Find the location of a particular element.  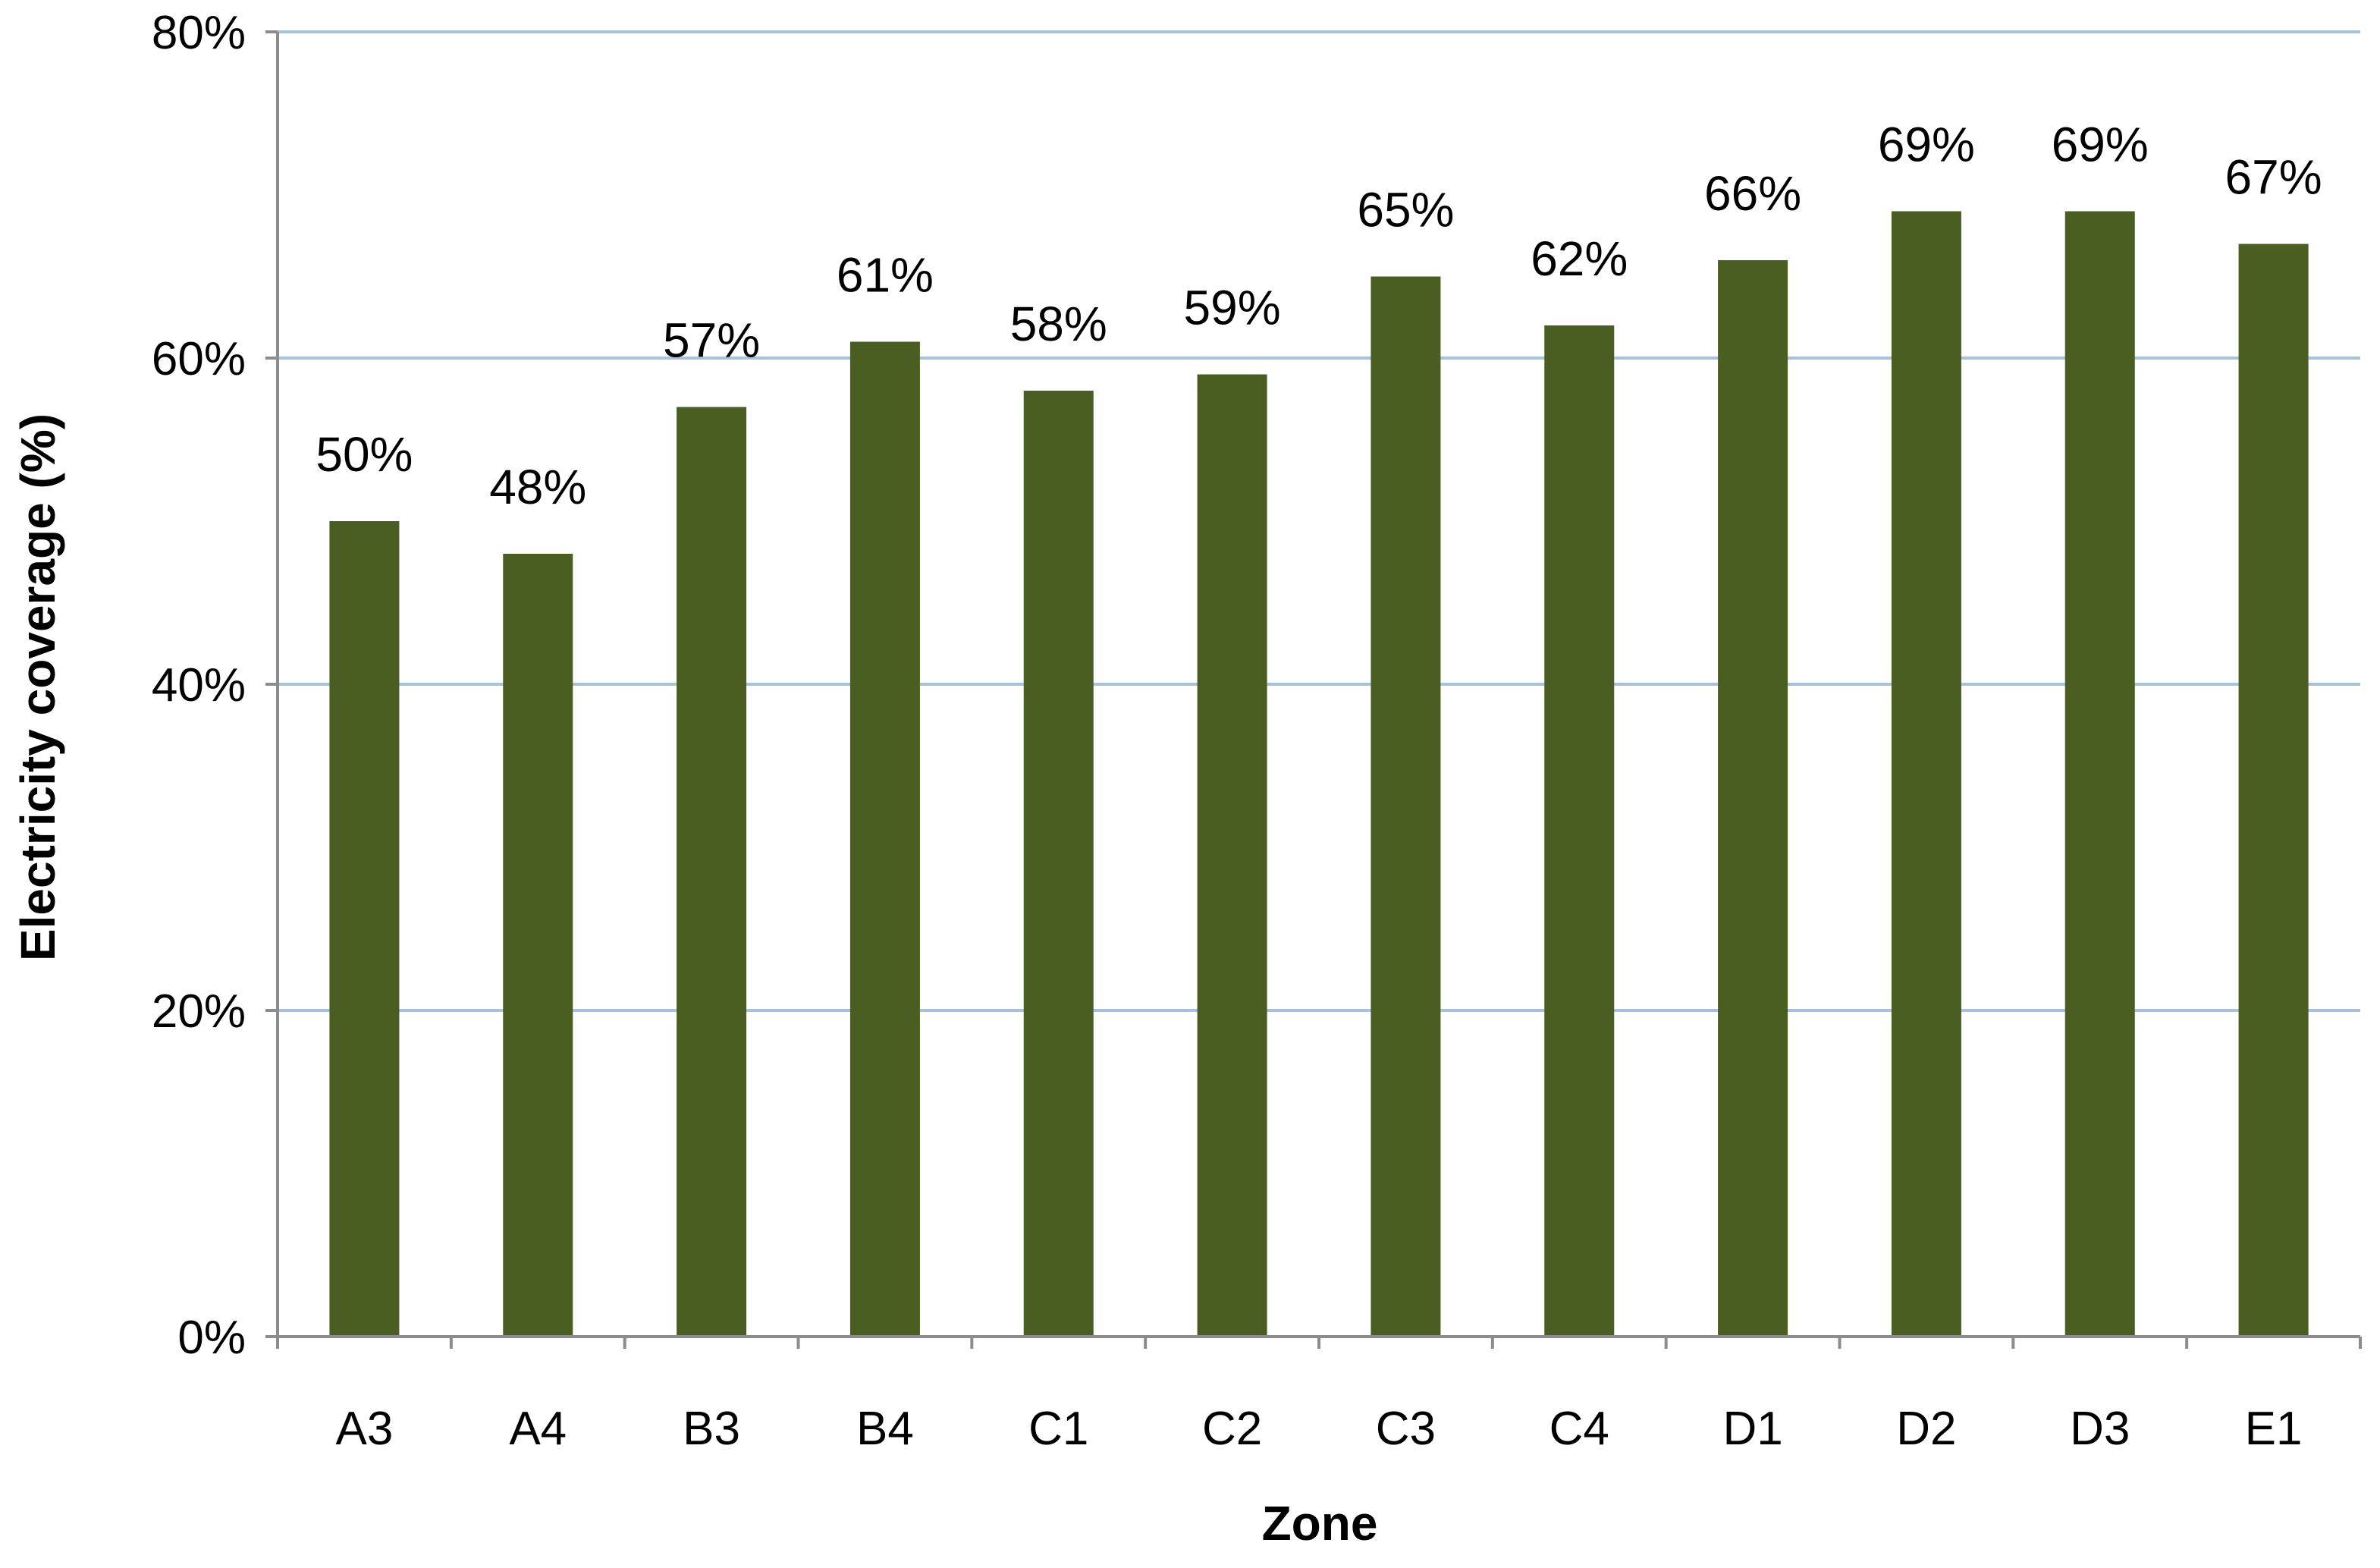

bar-c1 is located at coordinates (1058, 864).